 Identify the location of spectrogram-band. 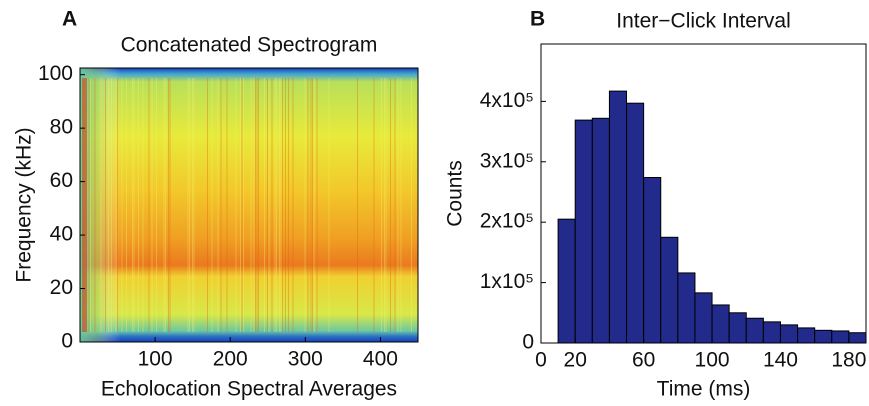
(84, 205).